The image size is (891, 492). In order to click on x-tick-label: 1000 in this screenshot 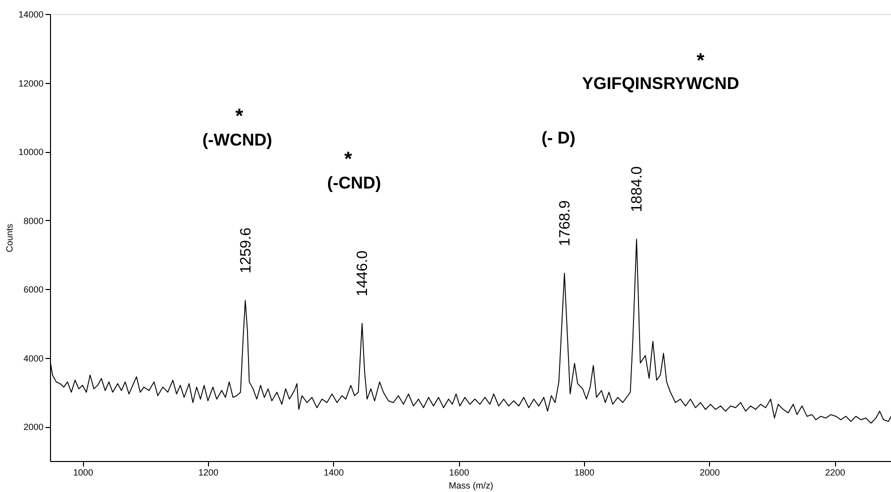, I will do `click(83, 473)`.